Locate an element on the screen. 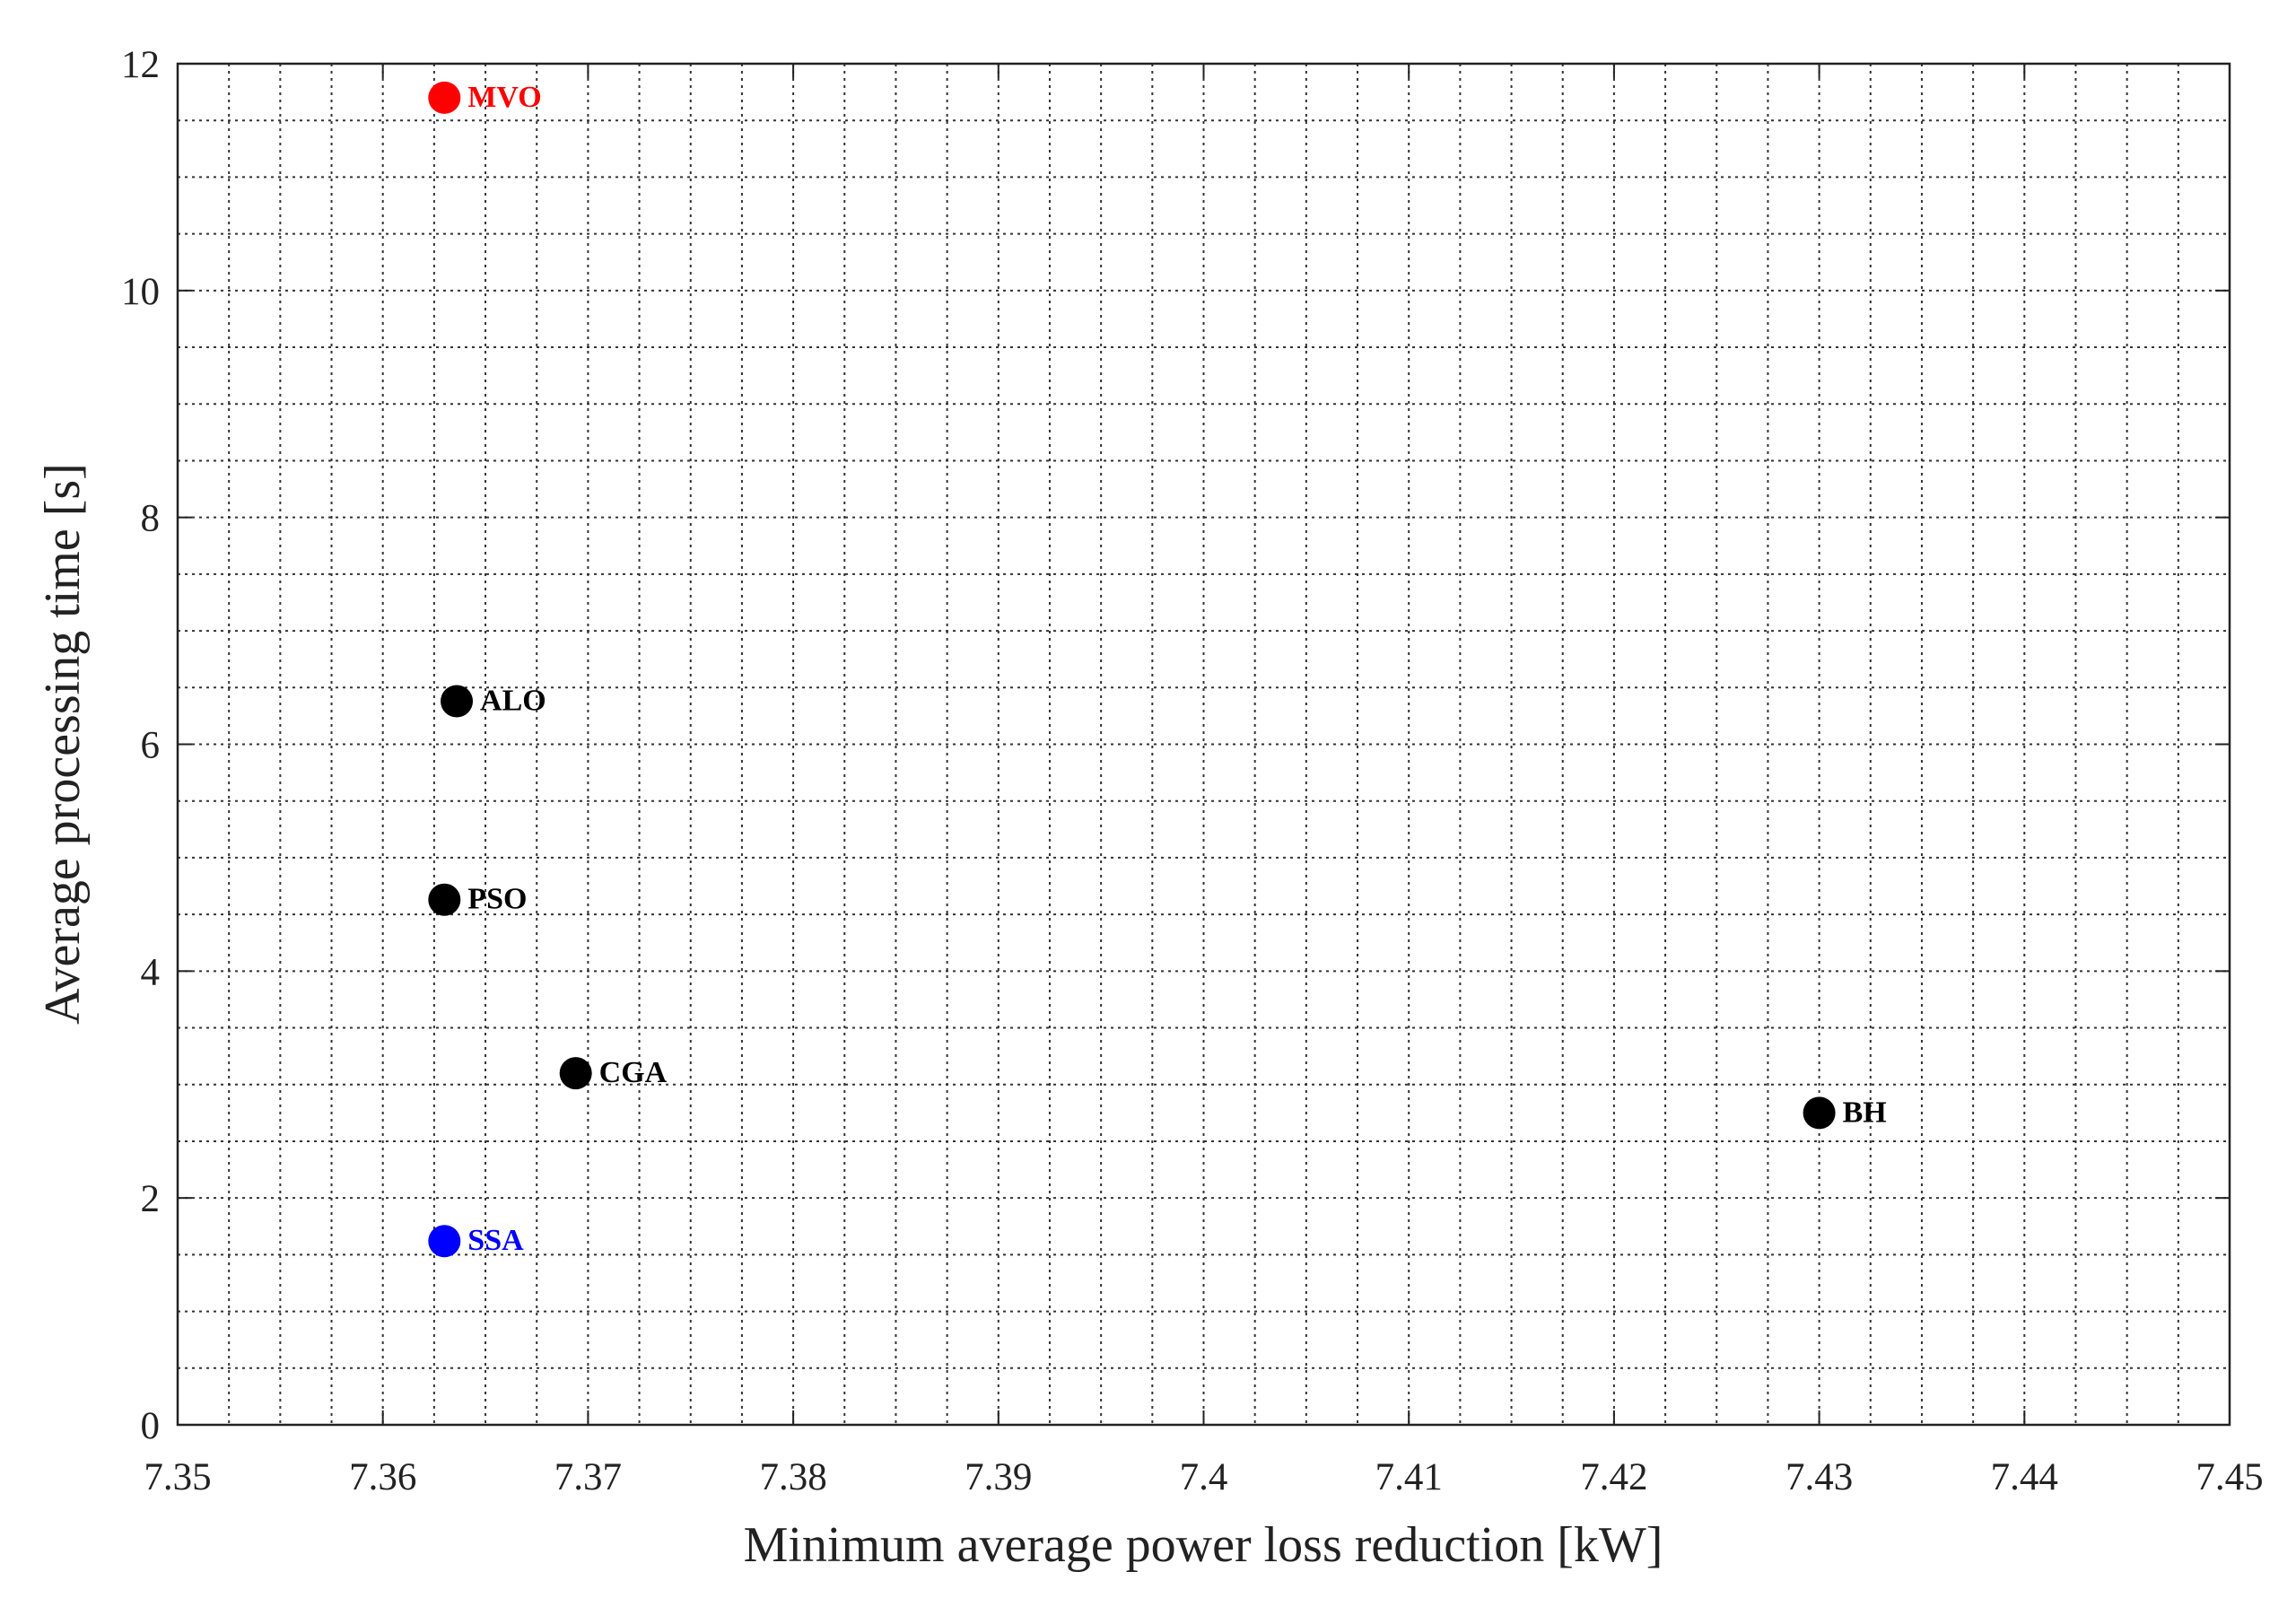  y-tick-label: 10 is located at coordinates (140, 292).